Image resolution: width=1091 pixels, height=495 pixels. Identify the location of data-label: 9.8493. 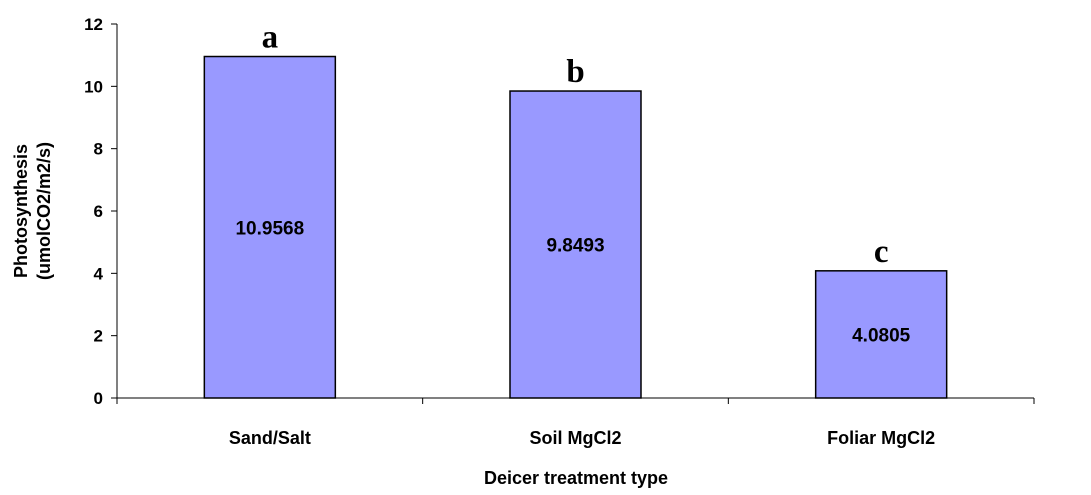
(575, 246).